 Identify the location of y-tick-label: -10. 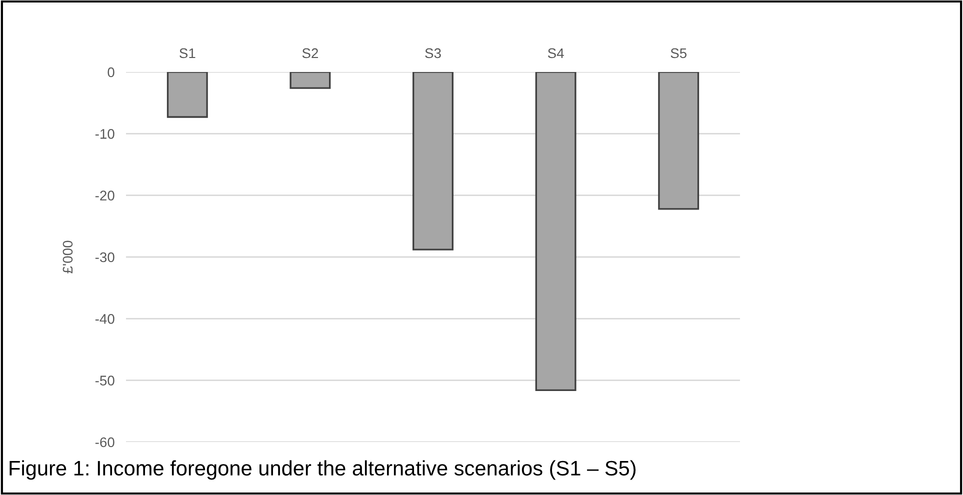
(104, 134).